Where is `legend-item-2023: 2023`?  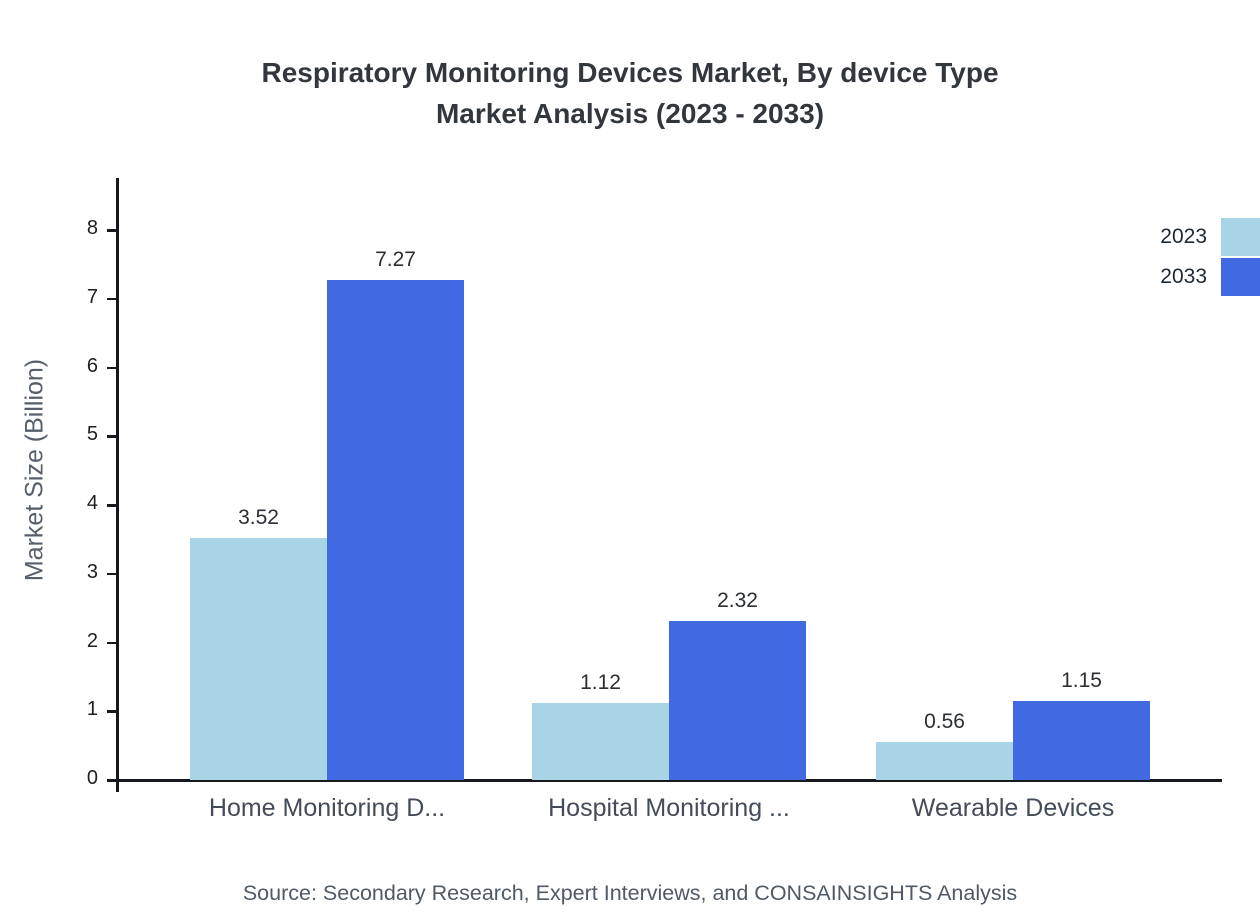
legend-item-2023: 2023 is located at coordinates (1210, 237).